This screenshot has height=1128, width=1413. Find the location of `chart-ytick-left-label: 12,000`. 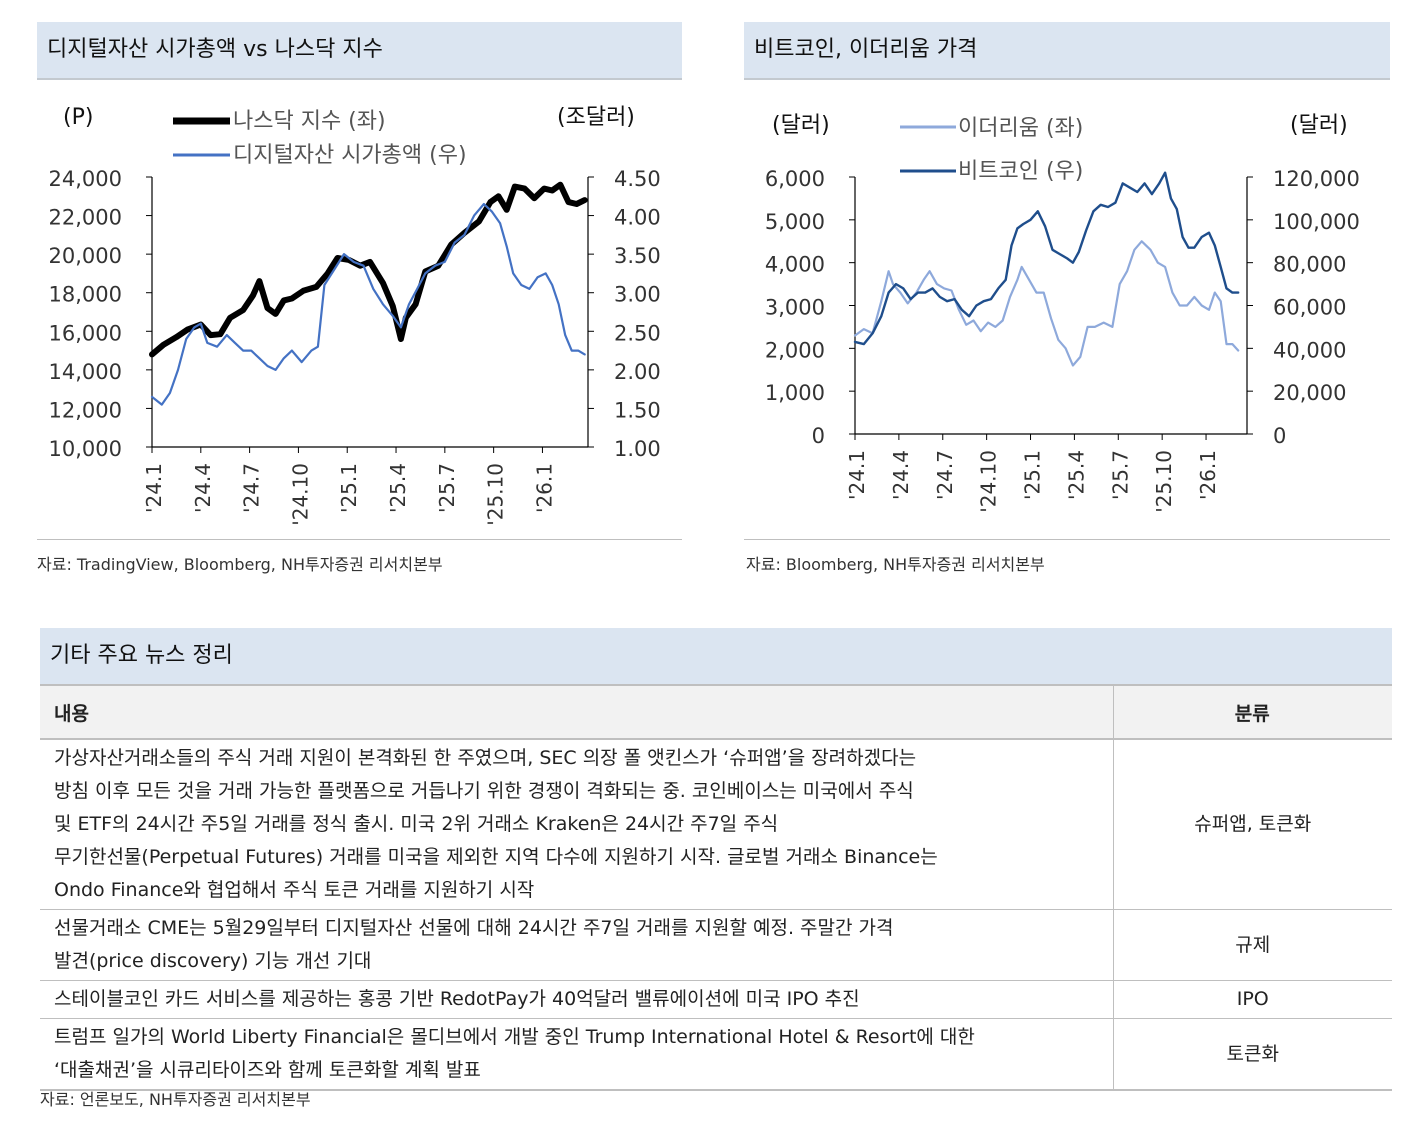

chart-ytick-left-label: 12,000 is located at coordinates (85, 410).